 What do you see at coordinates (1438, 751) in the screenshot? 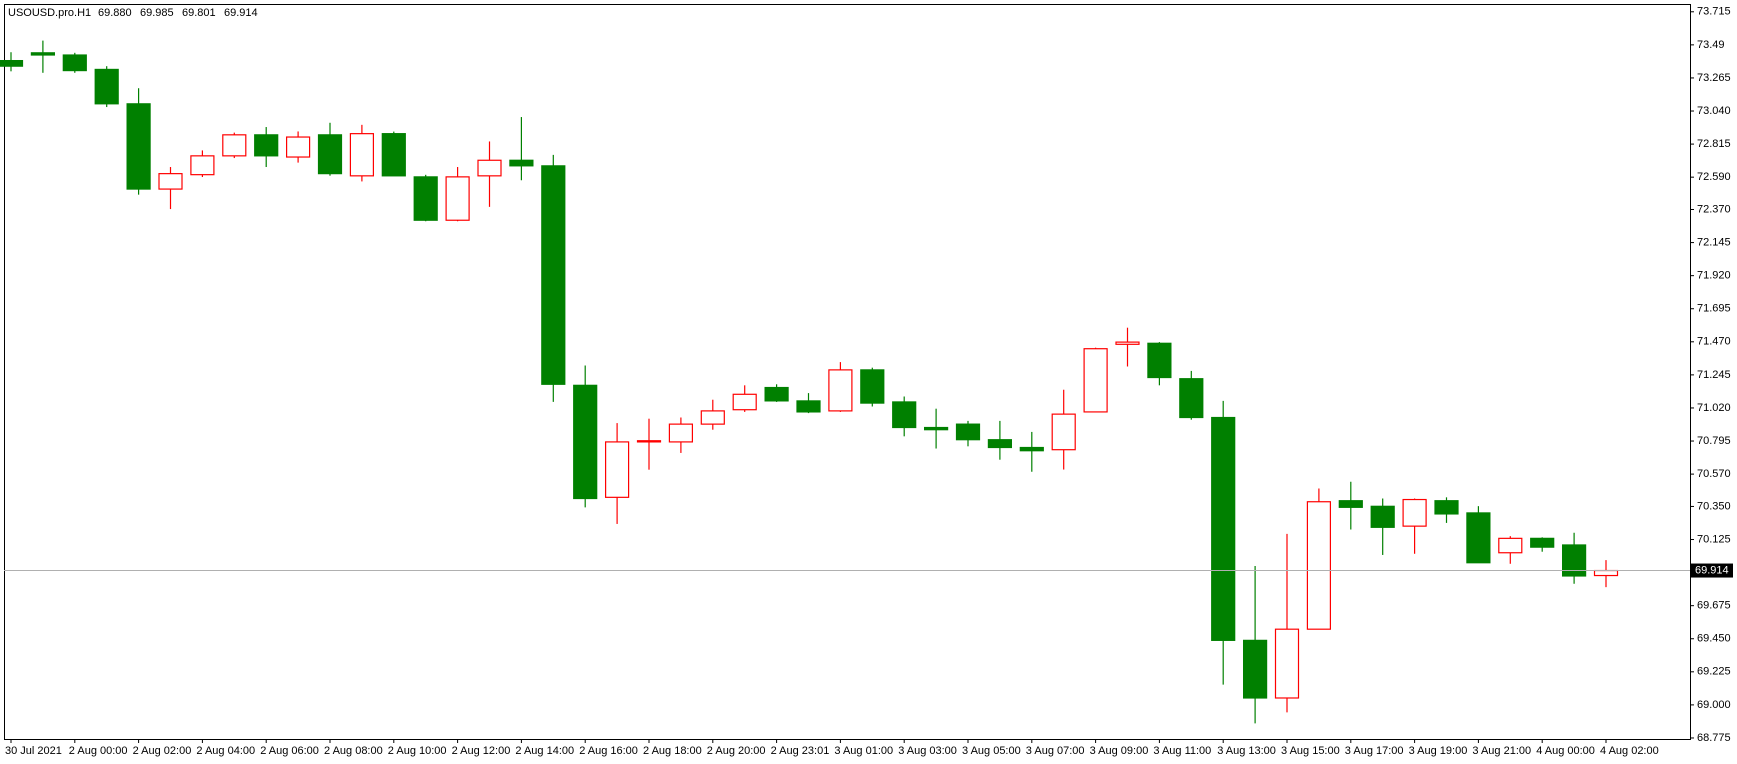
I see `x-tick-label: 3 Aug 19:00` at bounding box center [1438, 751].